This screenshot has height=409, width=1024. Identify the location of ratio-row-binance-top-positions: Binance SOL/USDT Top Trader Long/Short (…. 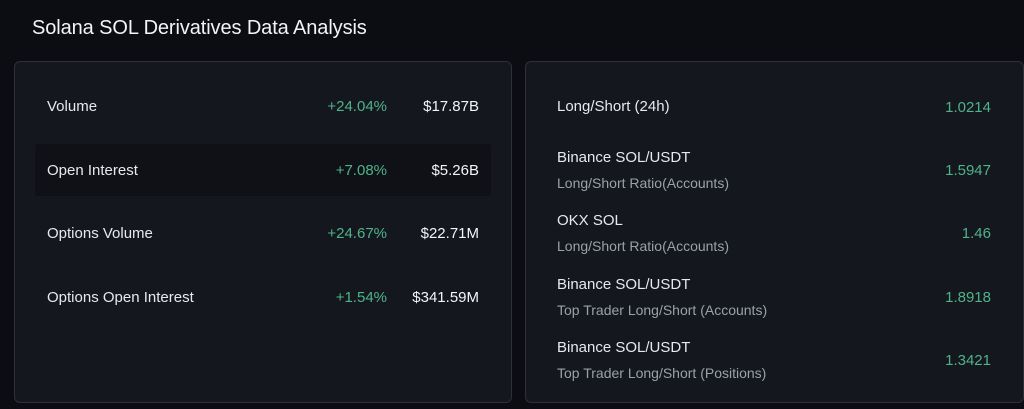
(774, 360).